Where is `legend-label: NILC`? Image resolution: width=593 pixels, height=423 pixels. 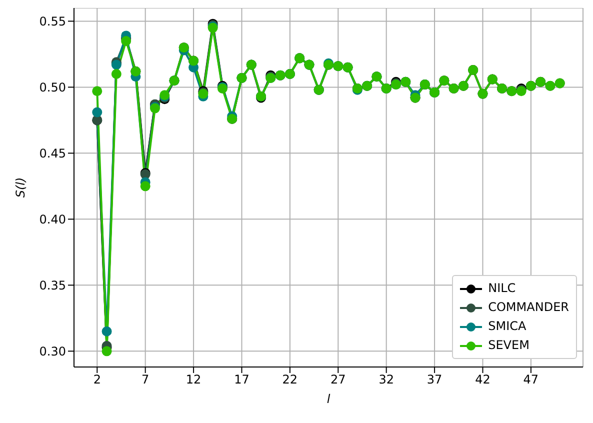 legend-label: NILC is located at coordinates (502, 288).